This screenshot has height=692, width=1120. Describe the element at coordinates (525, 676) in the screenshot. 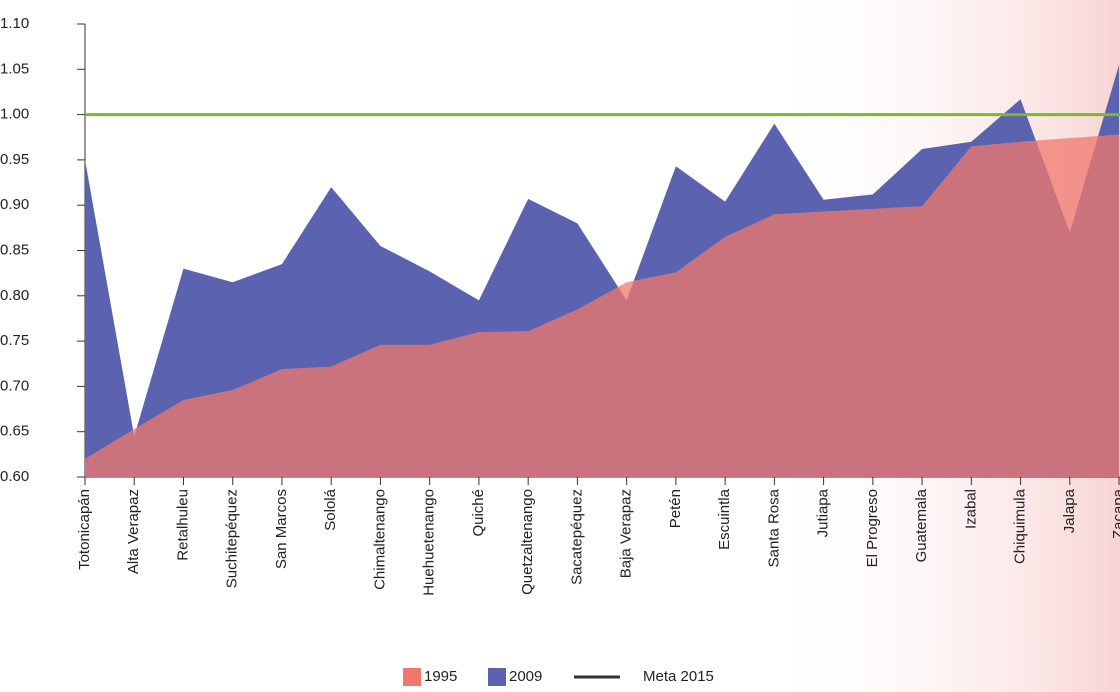

I see `legend-label: 2009` at that location.